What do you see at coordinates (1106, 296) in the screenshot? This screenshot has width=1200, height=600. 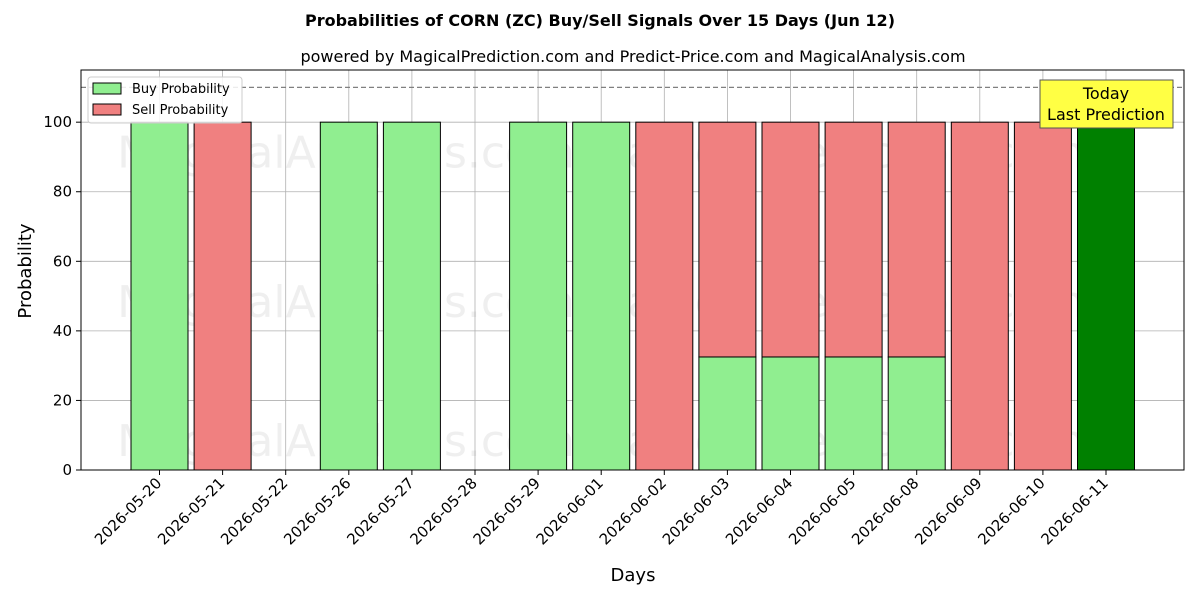 I see `bar-buy-today` at bounding box center [1106, 296].